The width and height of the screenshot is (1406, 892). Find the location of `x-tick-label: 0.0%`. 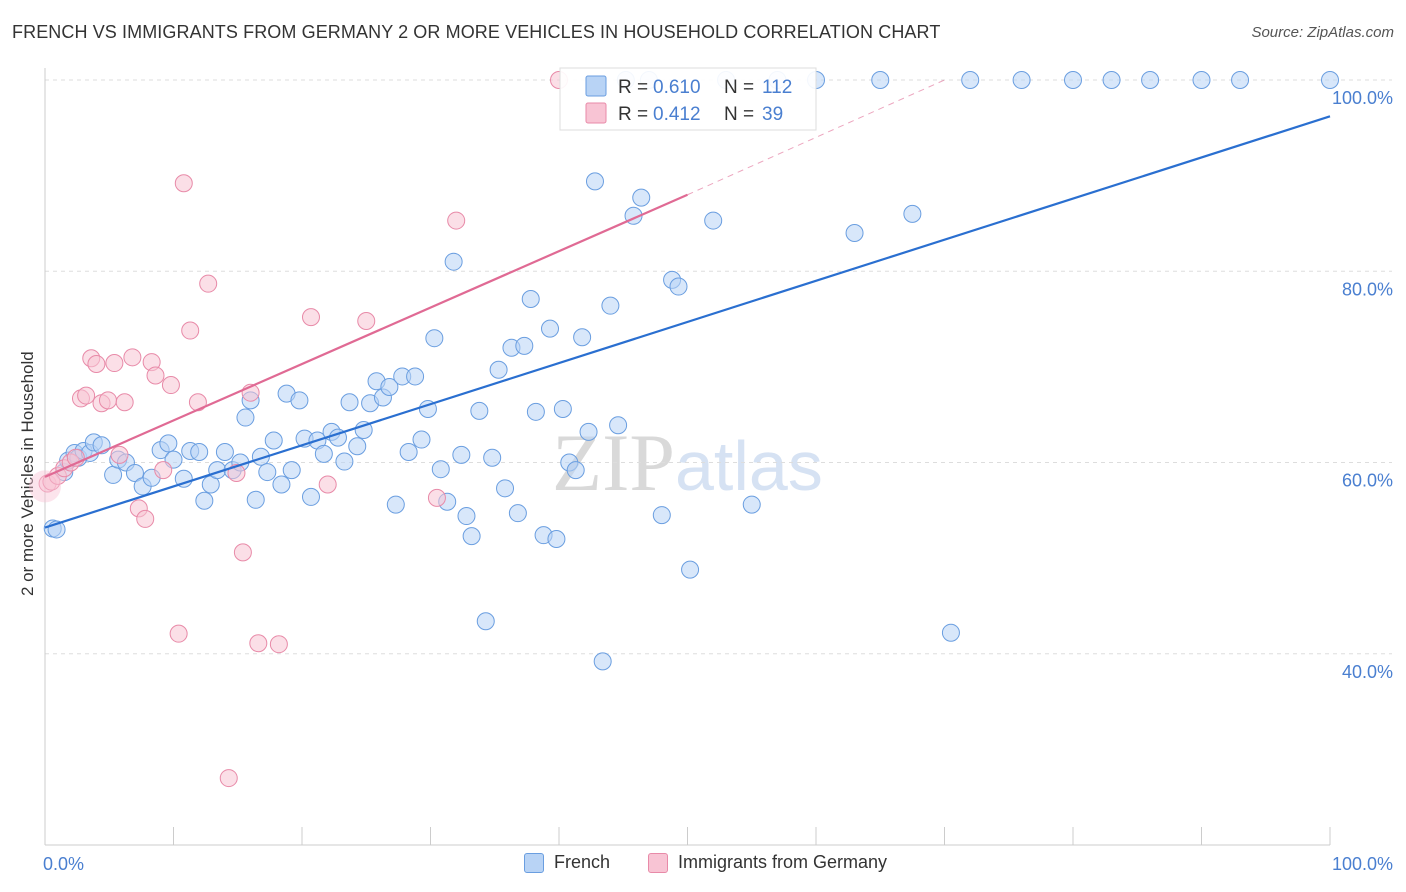

x-tick-label: 0.0% is located at coordinates (63, 864).